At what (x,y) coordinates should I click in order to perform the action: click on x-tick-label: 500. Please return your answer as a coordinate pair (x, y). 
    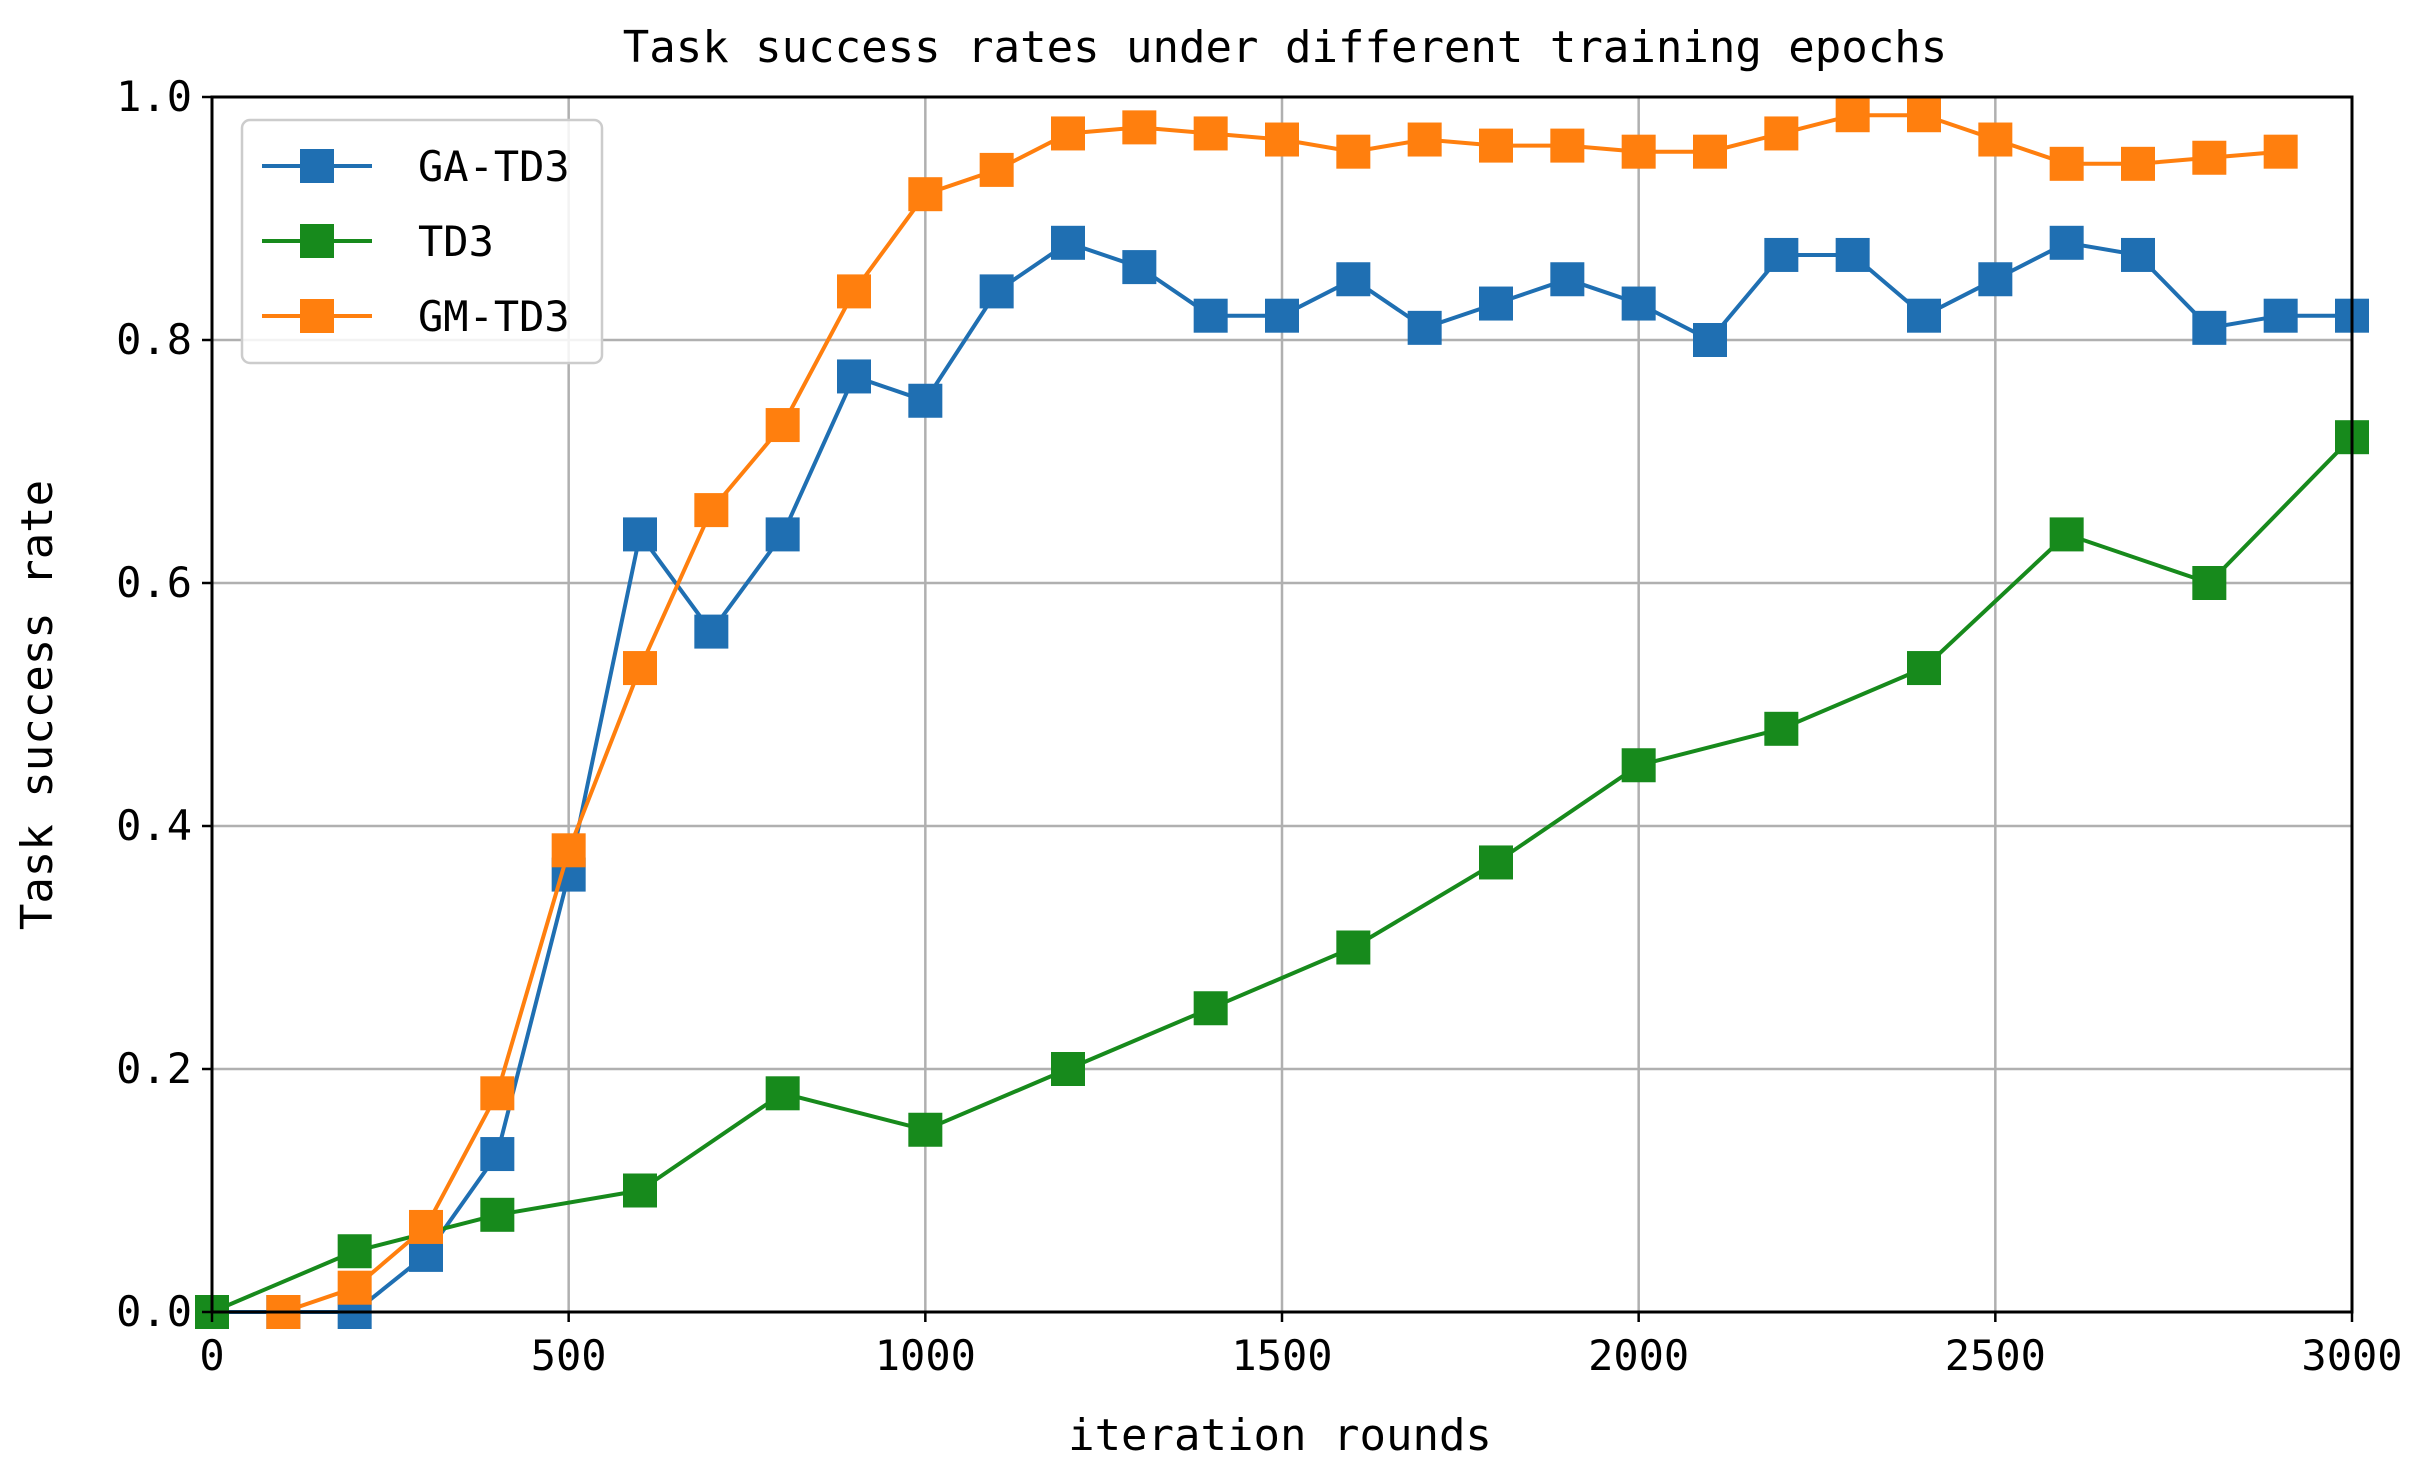
    Looking at the image, I should click on (569, 1355).